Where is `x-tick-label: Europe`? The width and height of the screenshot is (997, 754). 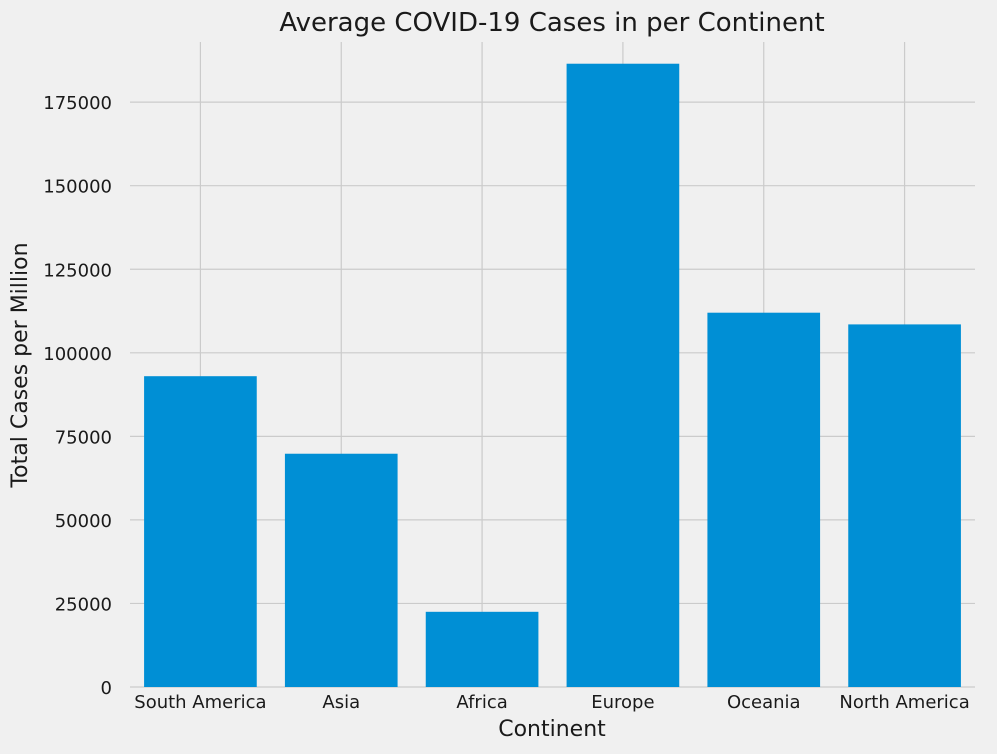 x-tick-label: Europe is located at coordinates (622, 702).